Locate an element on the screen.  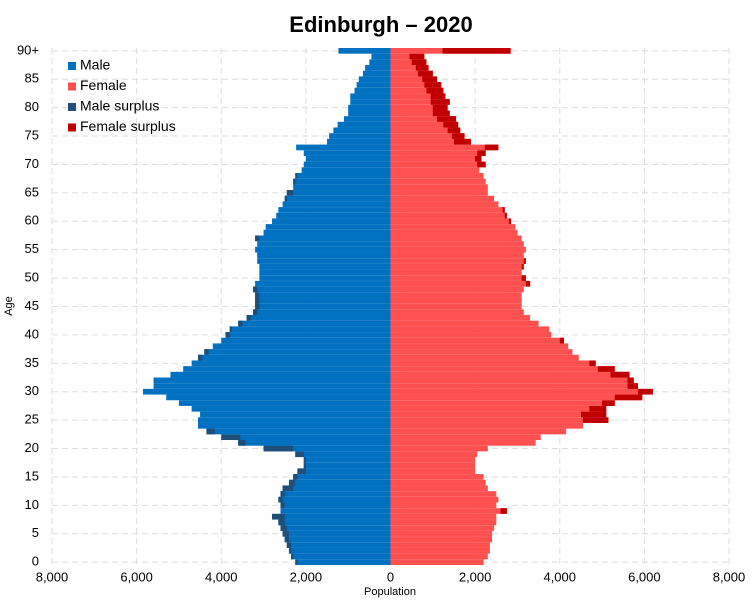
y-tick-label: 45 is located at coordinates (32, 305).